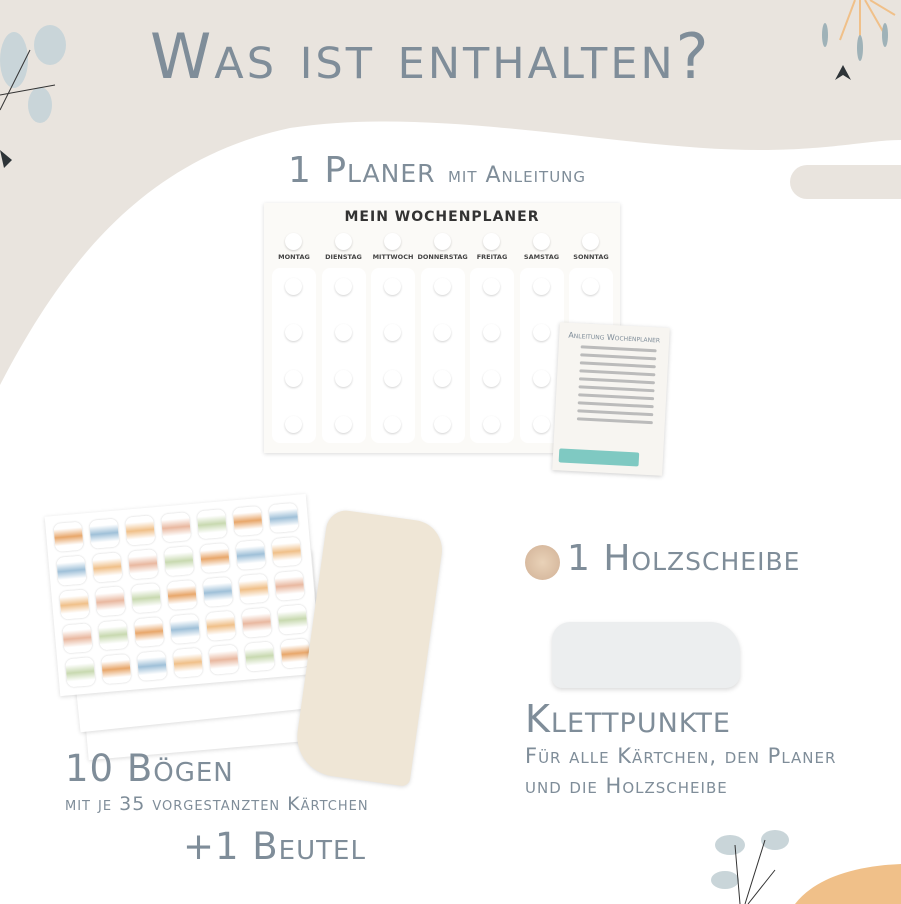  I want to click on orange-circle-decoration, so click(848, 884).